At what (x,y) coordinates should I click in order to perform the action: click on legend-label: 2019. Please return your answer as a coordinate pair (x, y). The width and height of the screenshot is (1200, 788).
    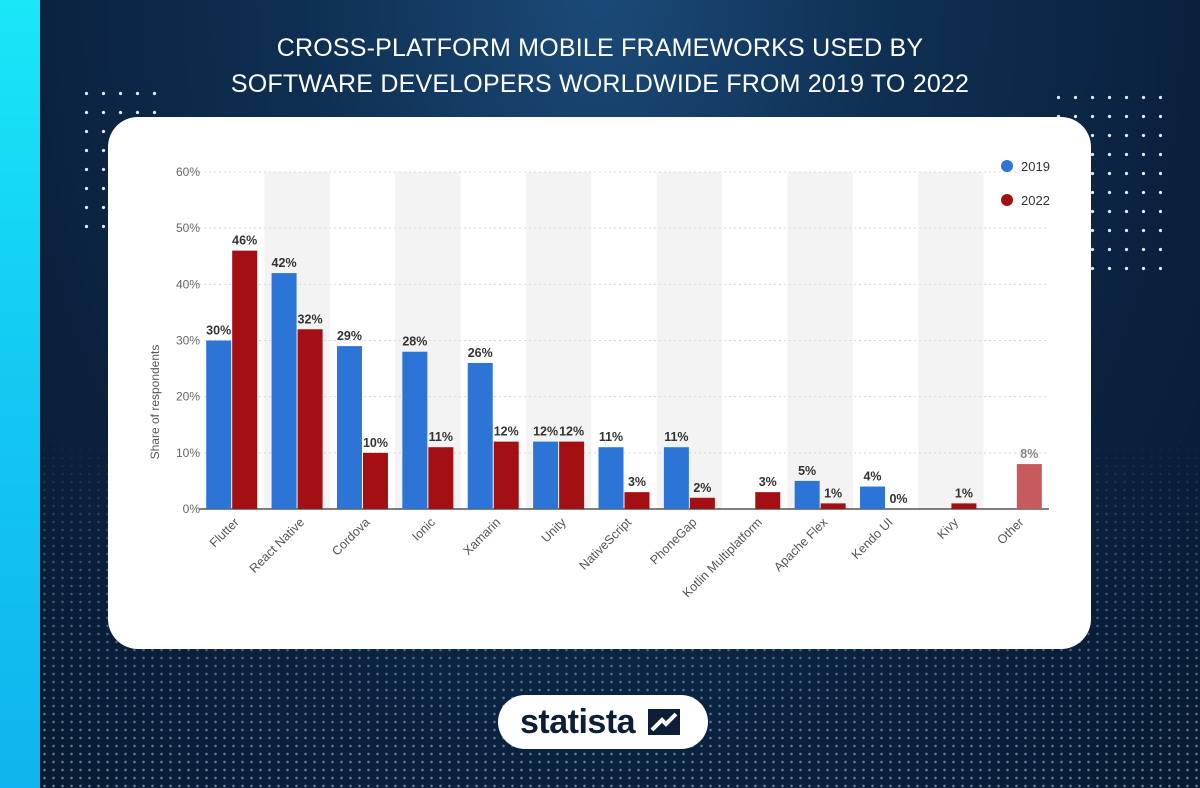
    Looking at the image, I should click on (1035, 166).